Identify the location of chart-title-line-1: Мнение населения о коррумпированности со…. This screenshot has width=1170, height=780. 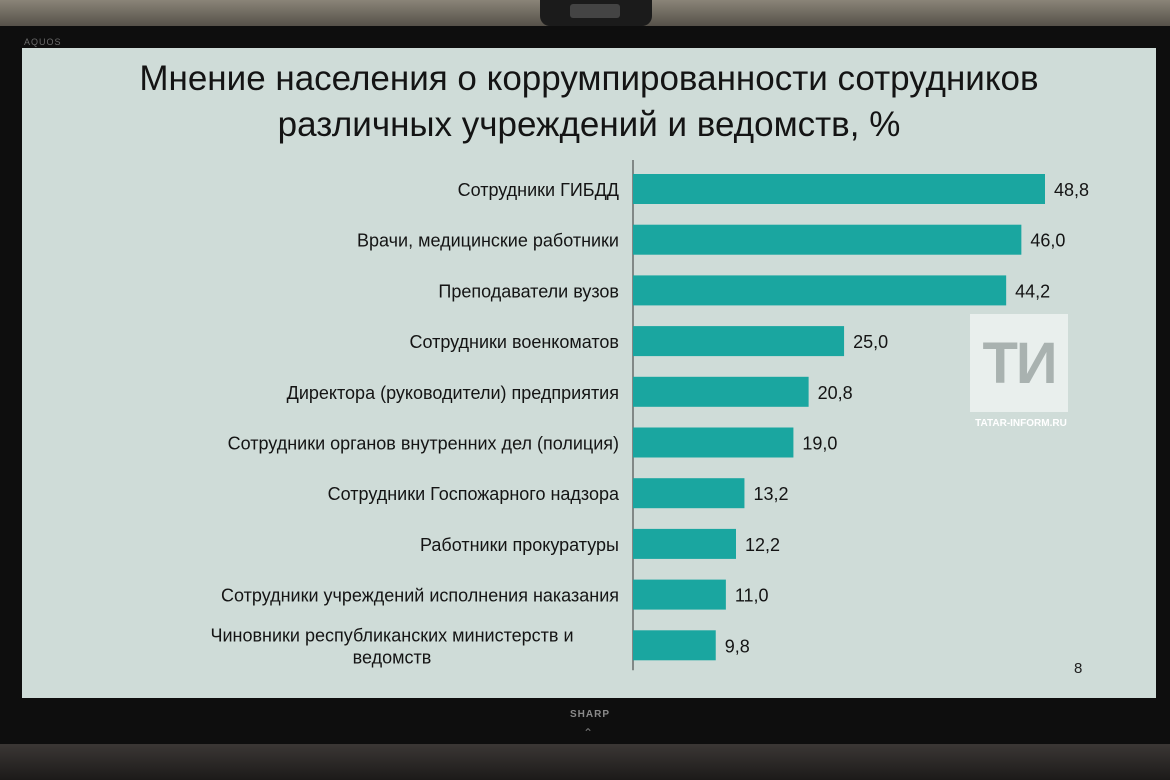
(589, 78).